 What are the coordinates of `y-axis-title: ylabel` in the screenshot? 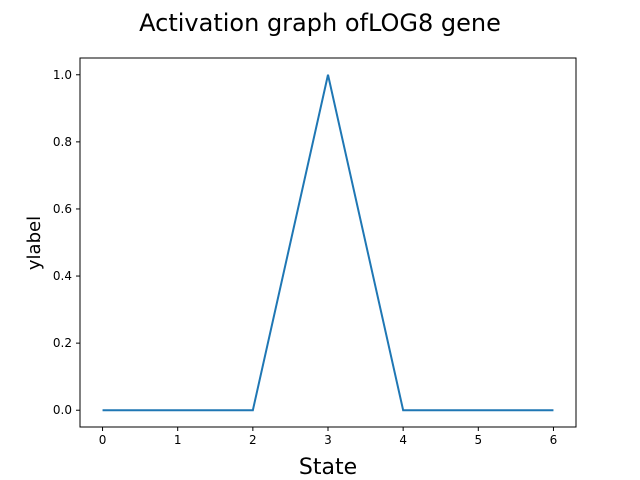 It's located at (34, 243).